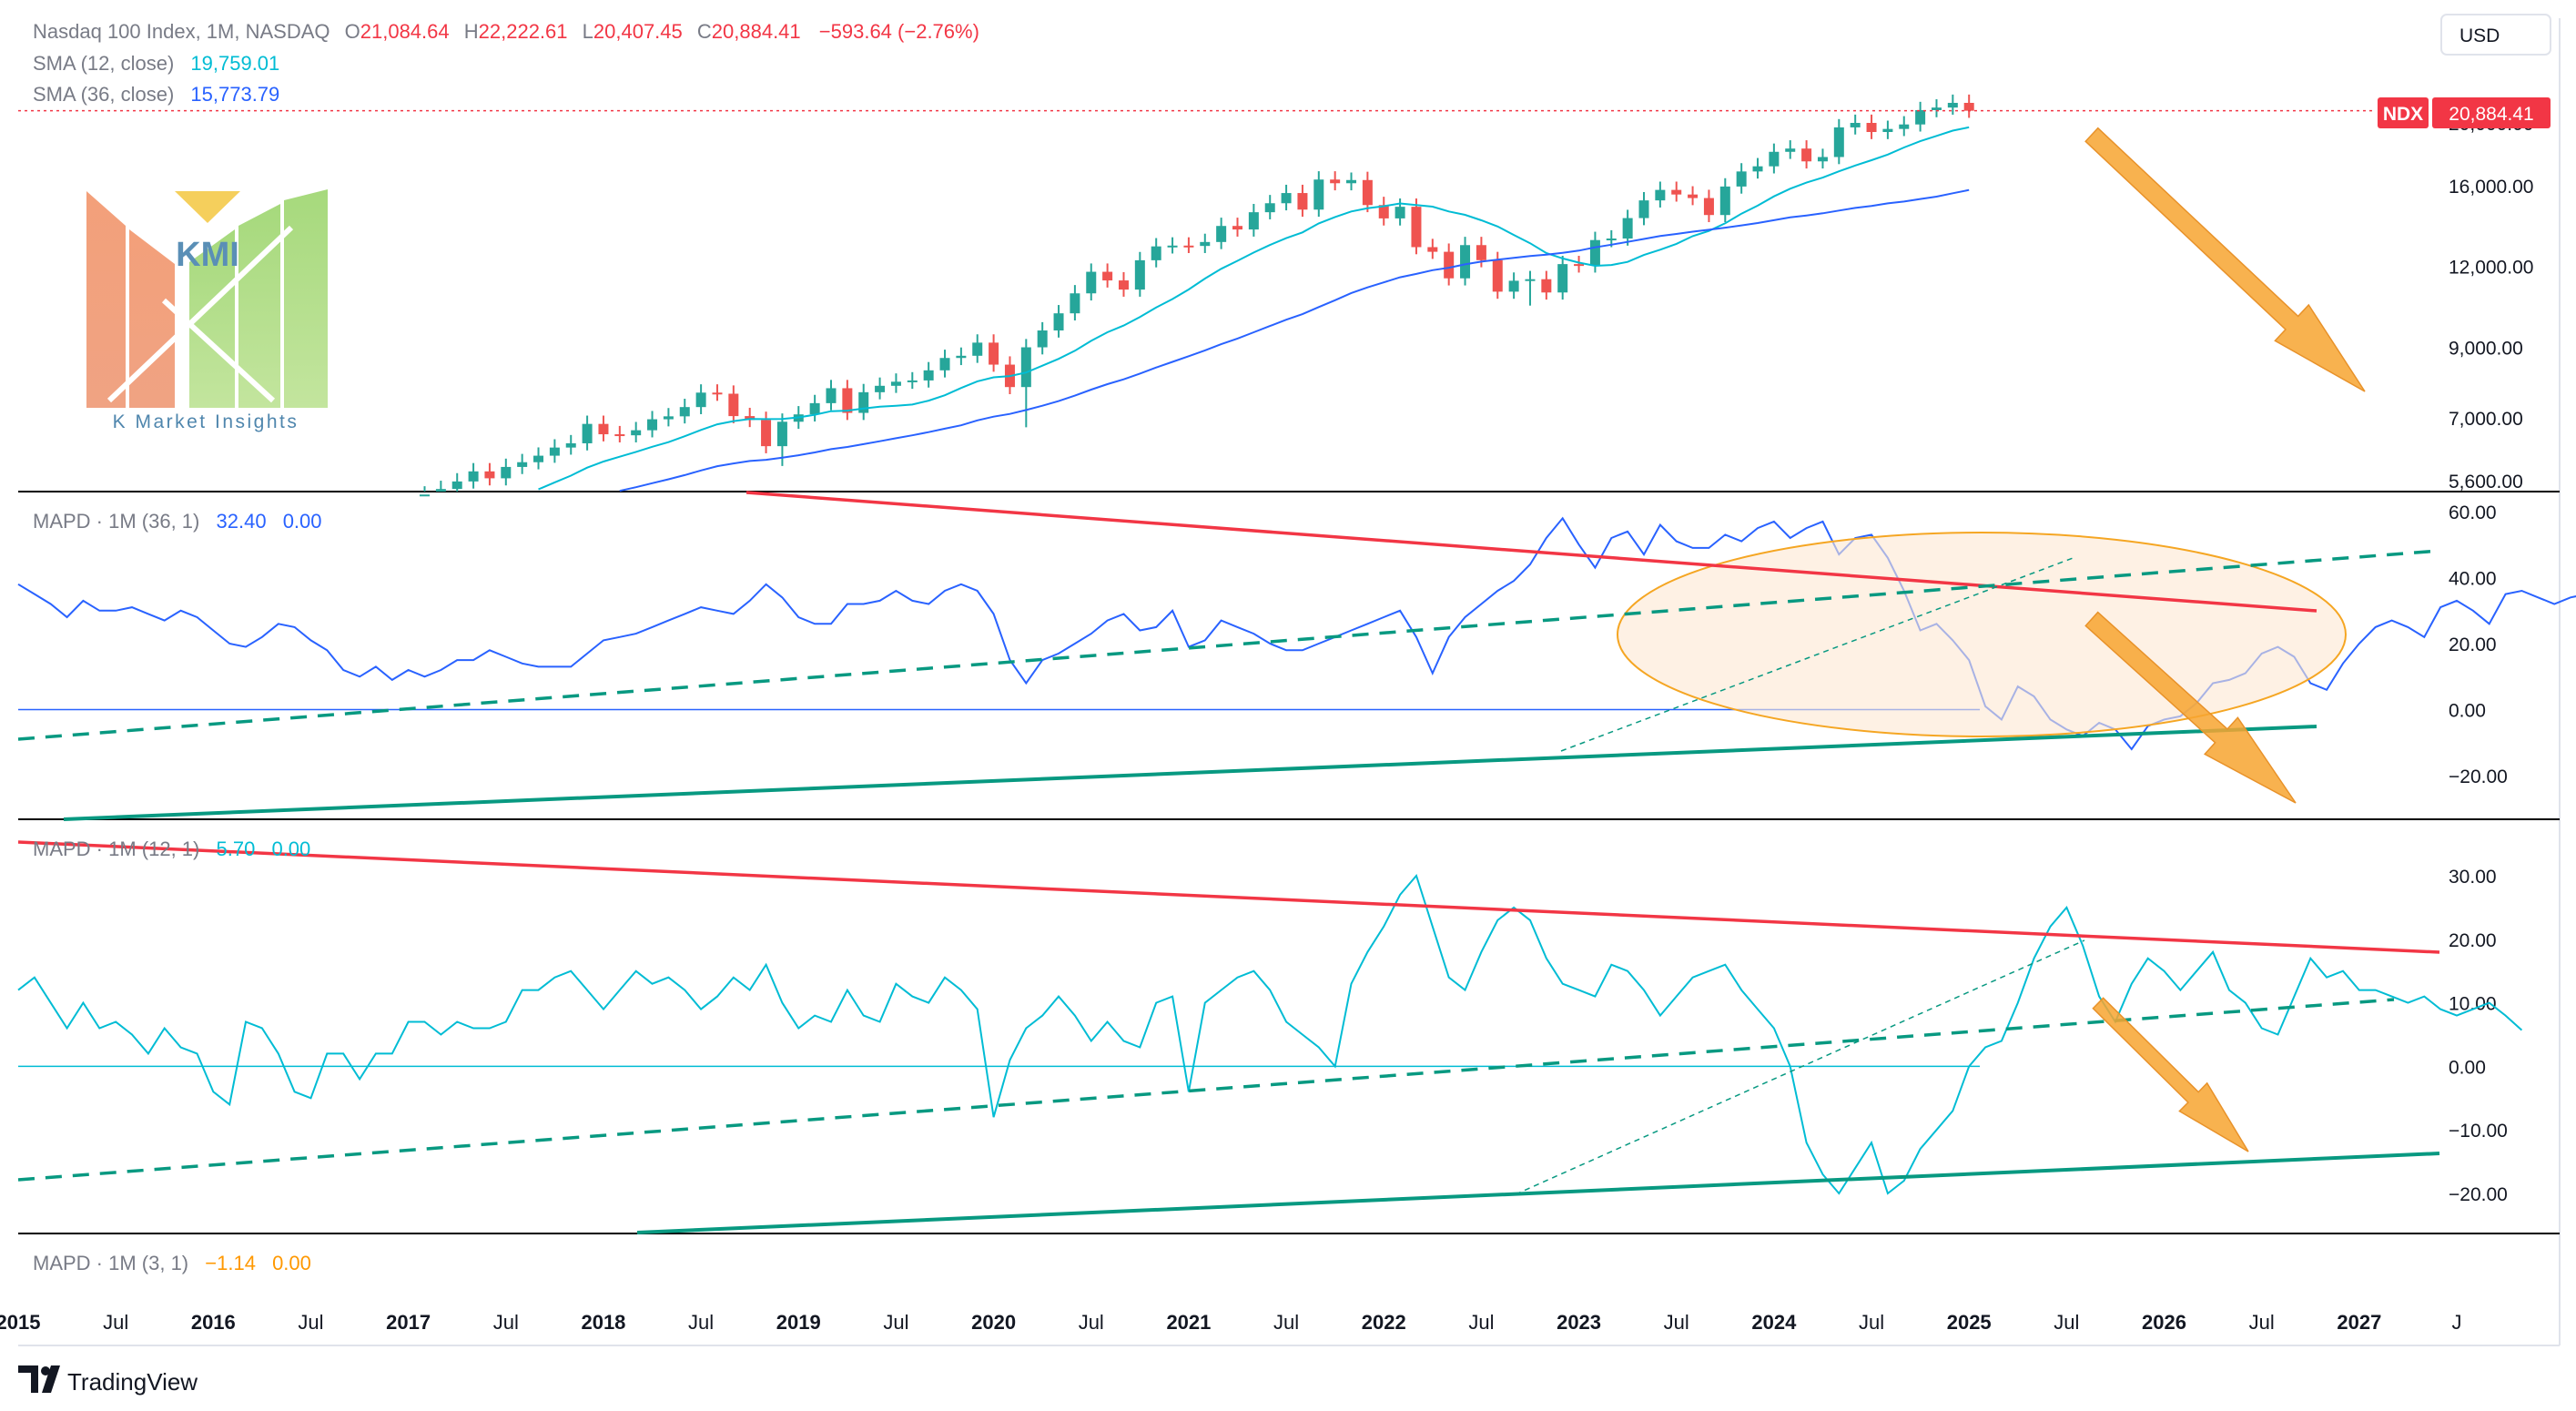 This screenshot has height=1411, width=2576. I want to click on ohlc-open-label: O, so click(352, 31).